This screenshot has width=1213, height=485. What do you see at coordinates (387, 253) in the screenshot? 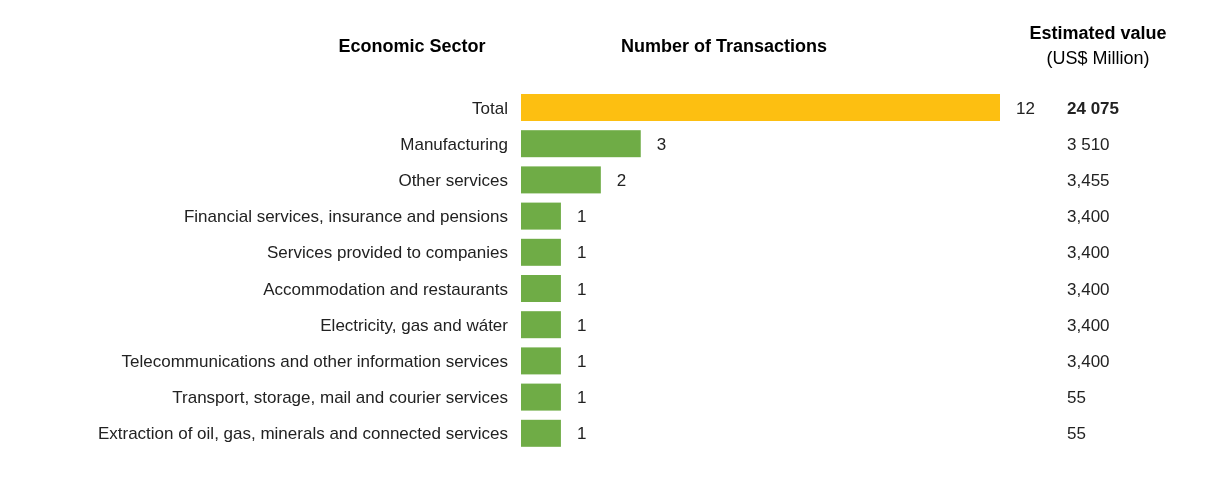
I see `y-tick-label: Services provided to companies` at bounding box center [387, 253].